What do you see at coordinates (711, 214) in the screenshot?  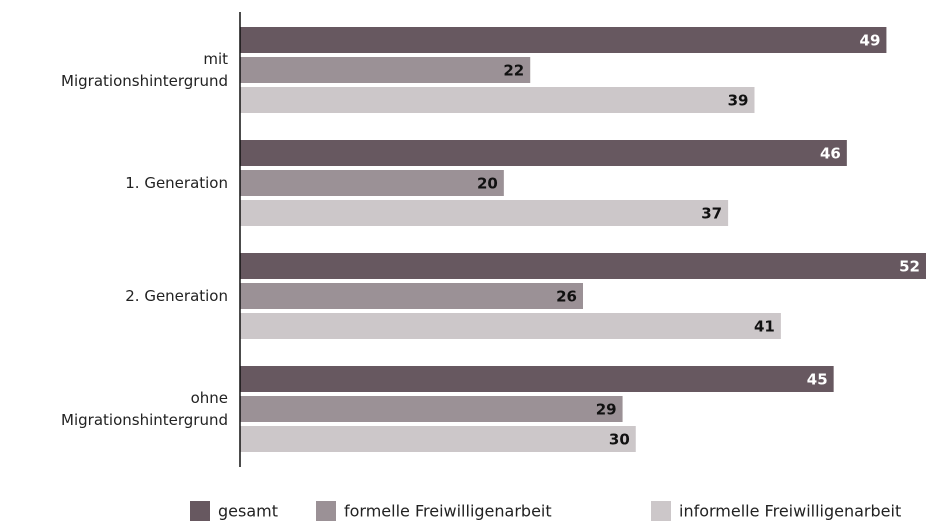 I see `data-label: 37` at bounding box center [711, 214].